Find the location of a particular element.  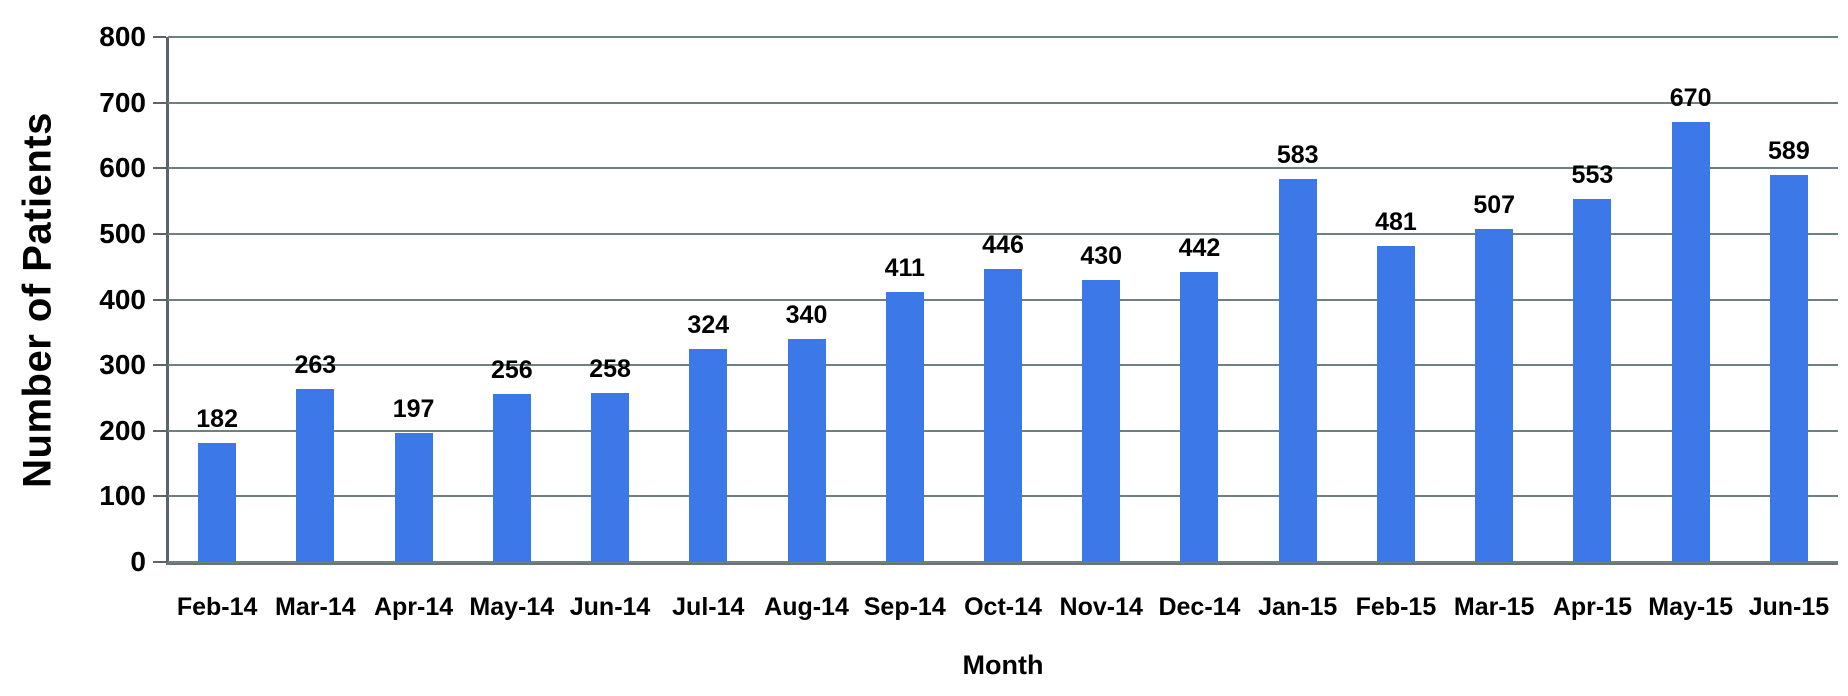

x-tick-label-jan-15: Jan-15 is located at coordinates (1298, 607).